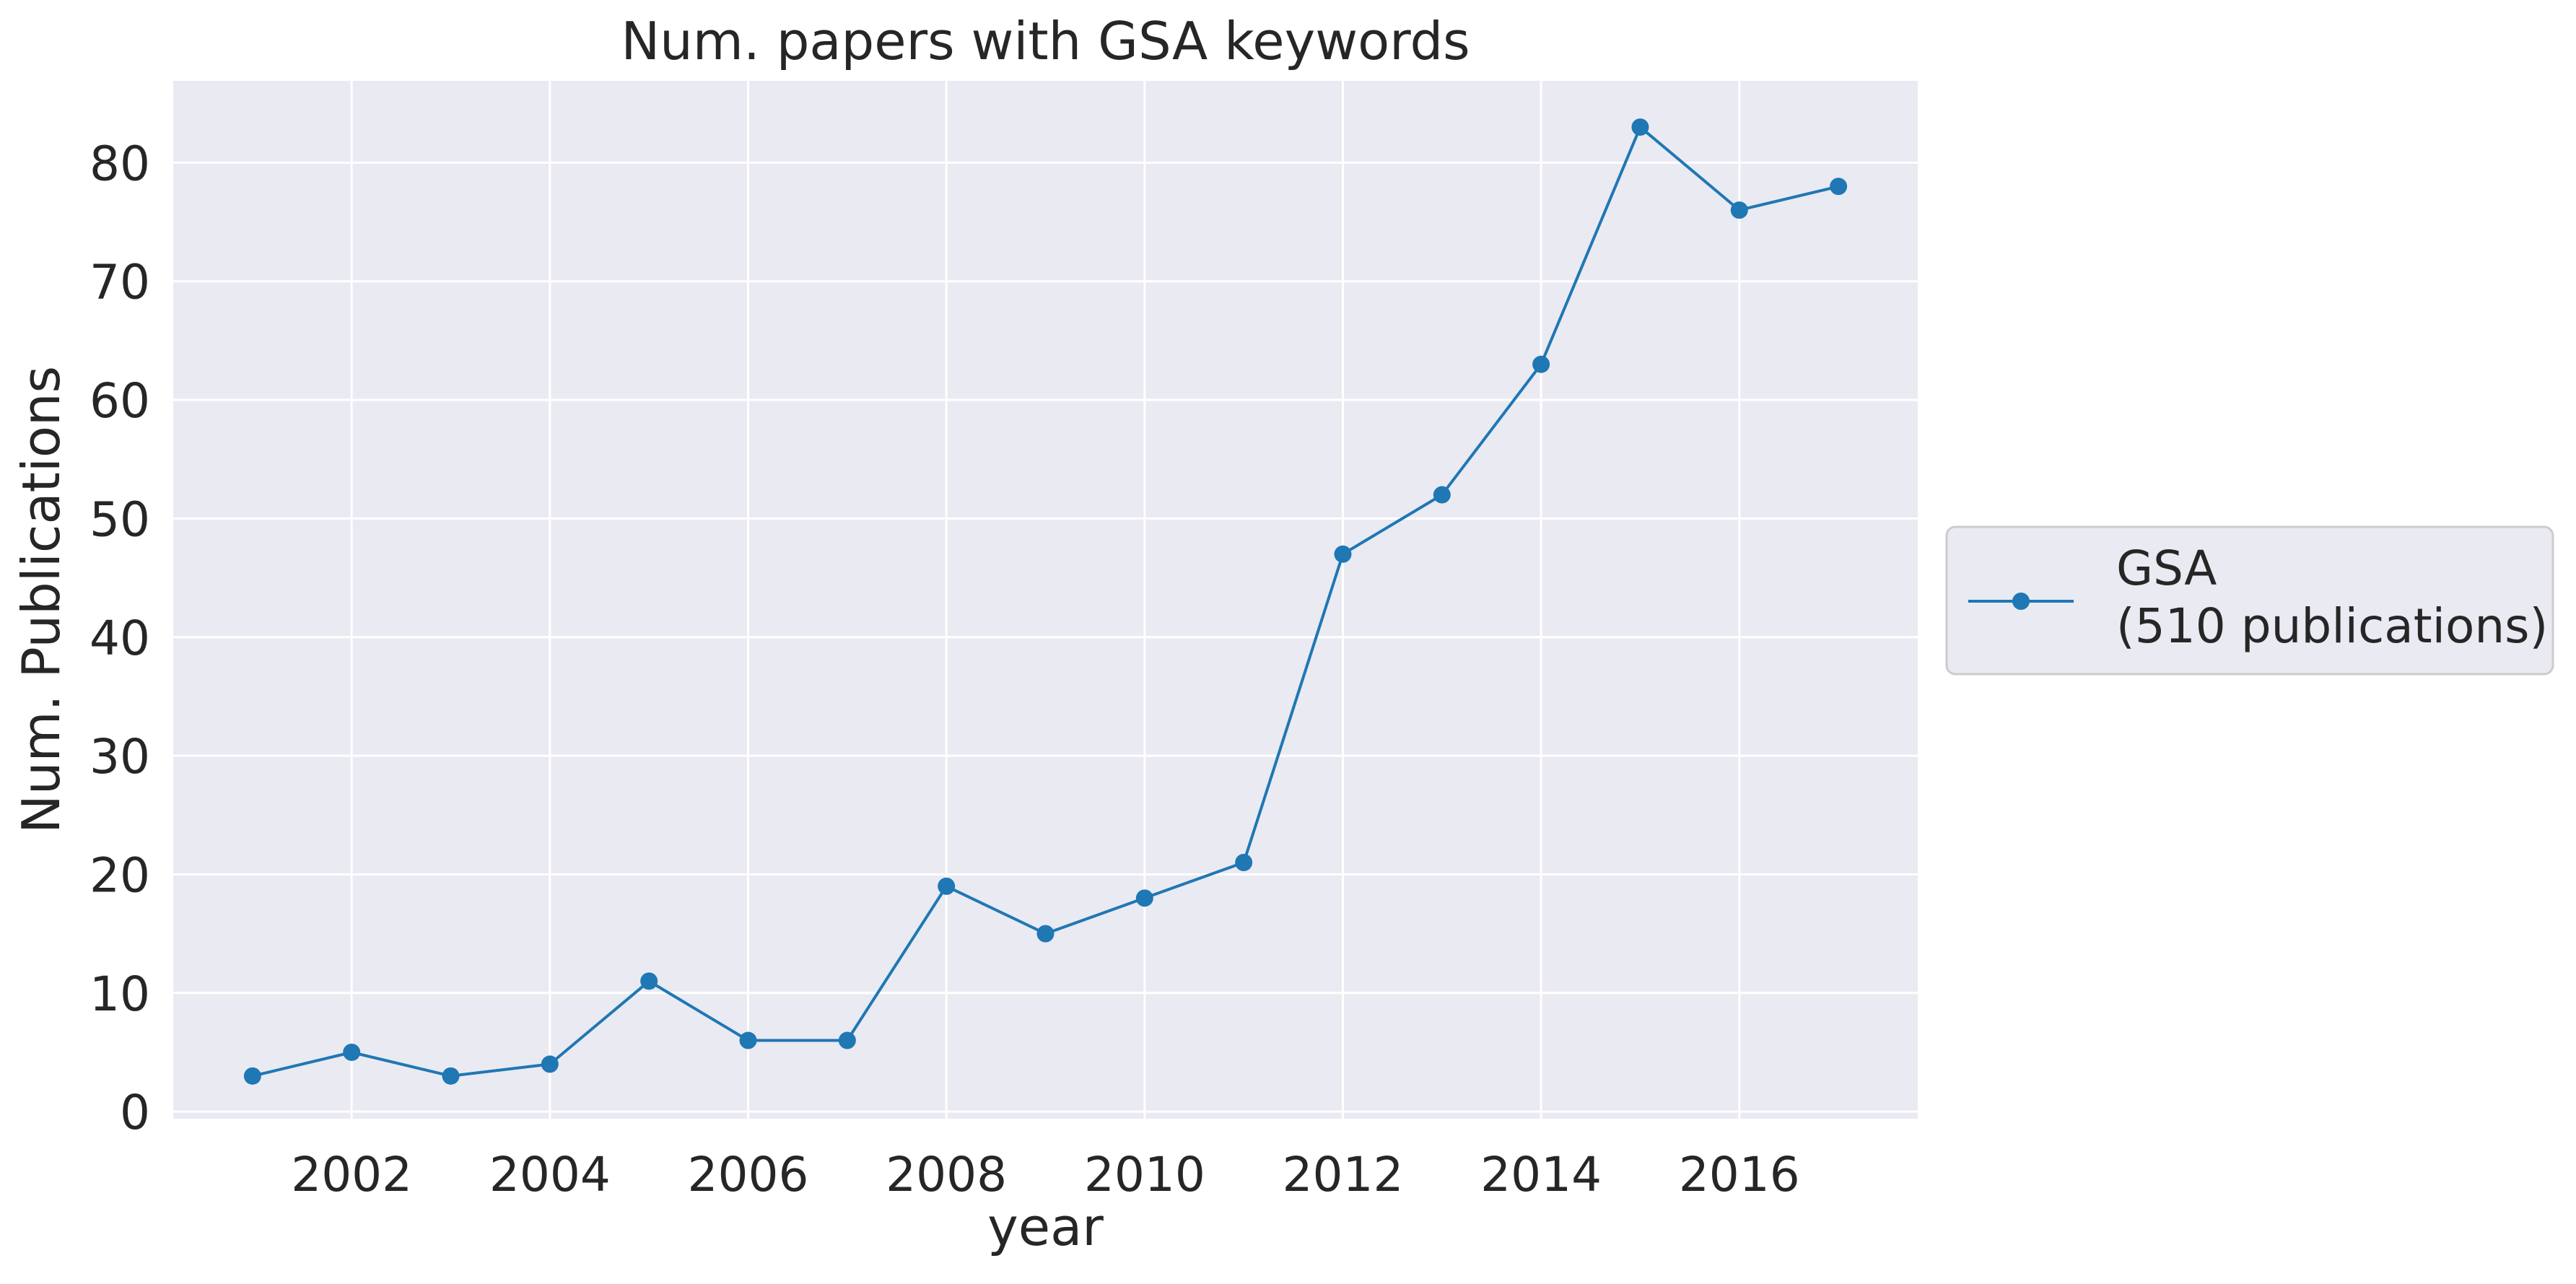 This screenshot has height=1284, width=2576. Describe the element at coordinates (1045, 1227) in the screenshot. I see `x-axis-label: year` at that location.